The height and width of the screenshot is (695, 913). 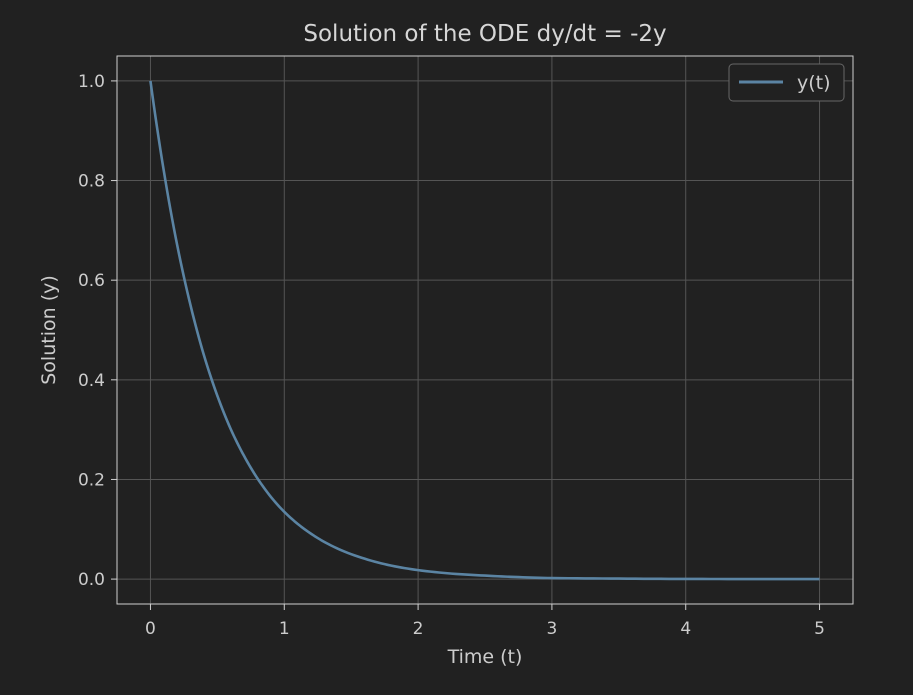 What do you see at coordinates (91, 480) in the screenshot?
I see `y-tick-label: 0.2` at bounding box center [91, 480].